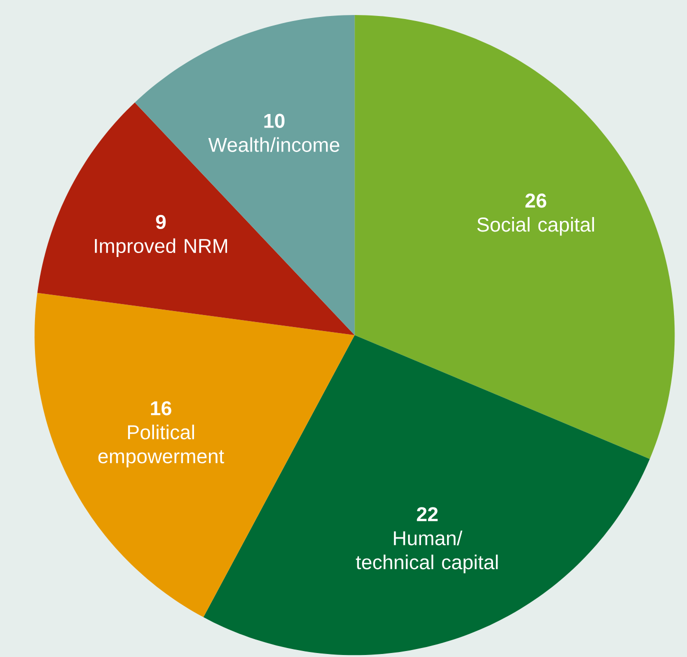 Image resolution: width=687 pixels, height=657 pixels. I want to click on data-label: 22, so click(427, 514).